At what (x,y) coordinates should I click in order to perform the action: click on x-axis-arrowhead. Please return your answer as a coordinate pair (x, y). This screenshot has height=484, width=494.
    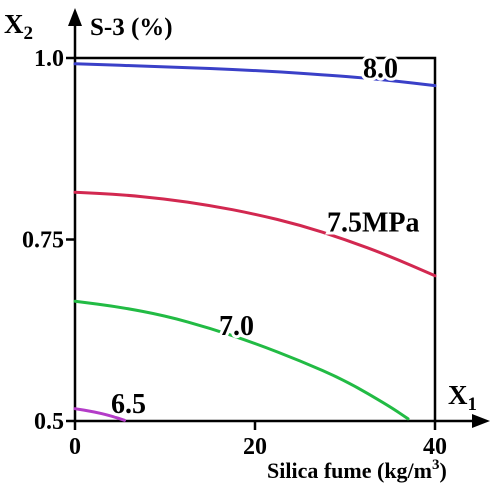
    Looking at the image, I should click on (481, 421).